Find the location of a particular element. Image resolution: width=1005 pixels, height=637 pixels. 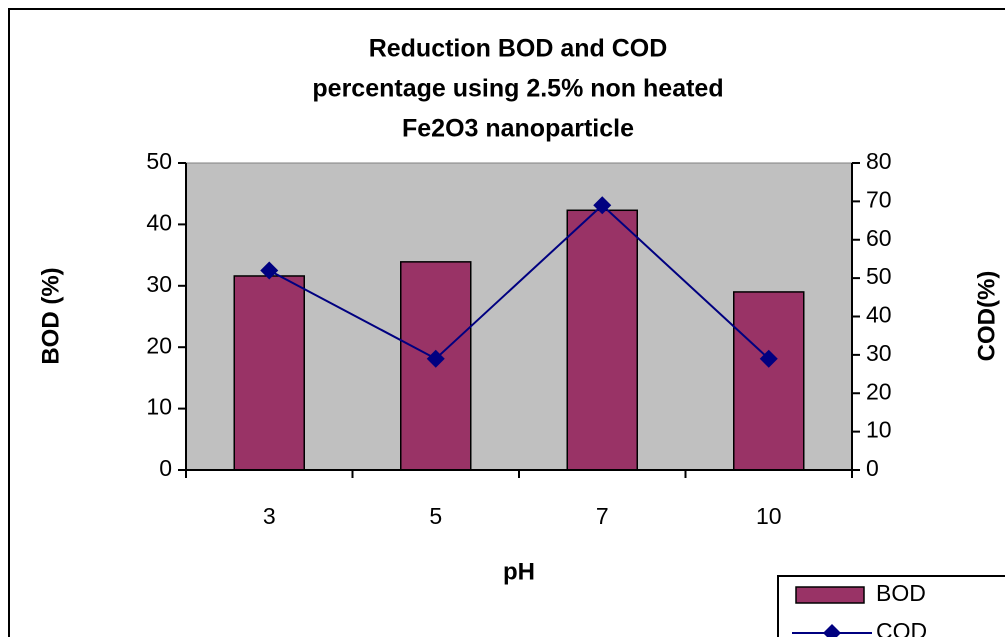

y2-tick-label: 60 is located at coordinates (879, 238).